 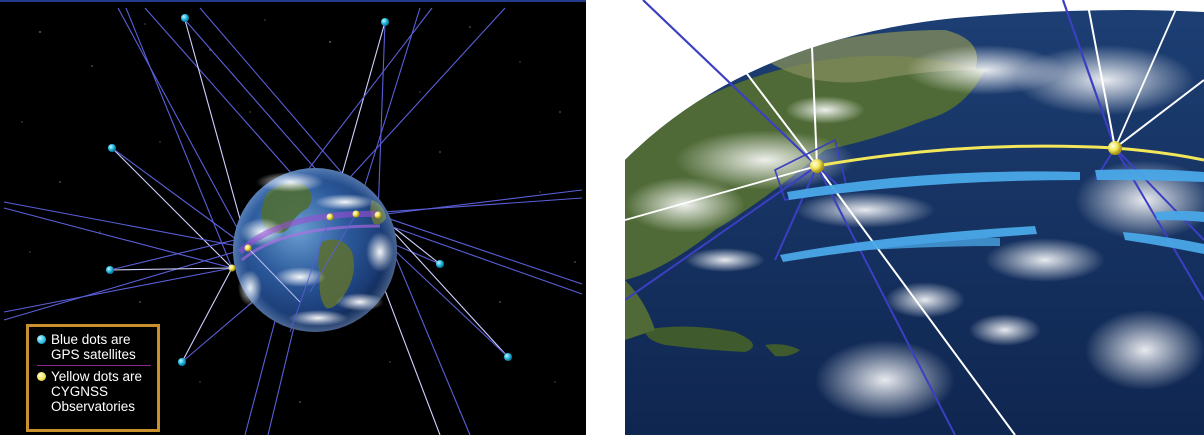 I want to click on gps-dot-icon, so click(x=41, y=339).